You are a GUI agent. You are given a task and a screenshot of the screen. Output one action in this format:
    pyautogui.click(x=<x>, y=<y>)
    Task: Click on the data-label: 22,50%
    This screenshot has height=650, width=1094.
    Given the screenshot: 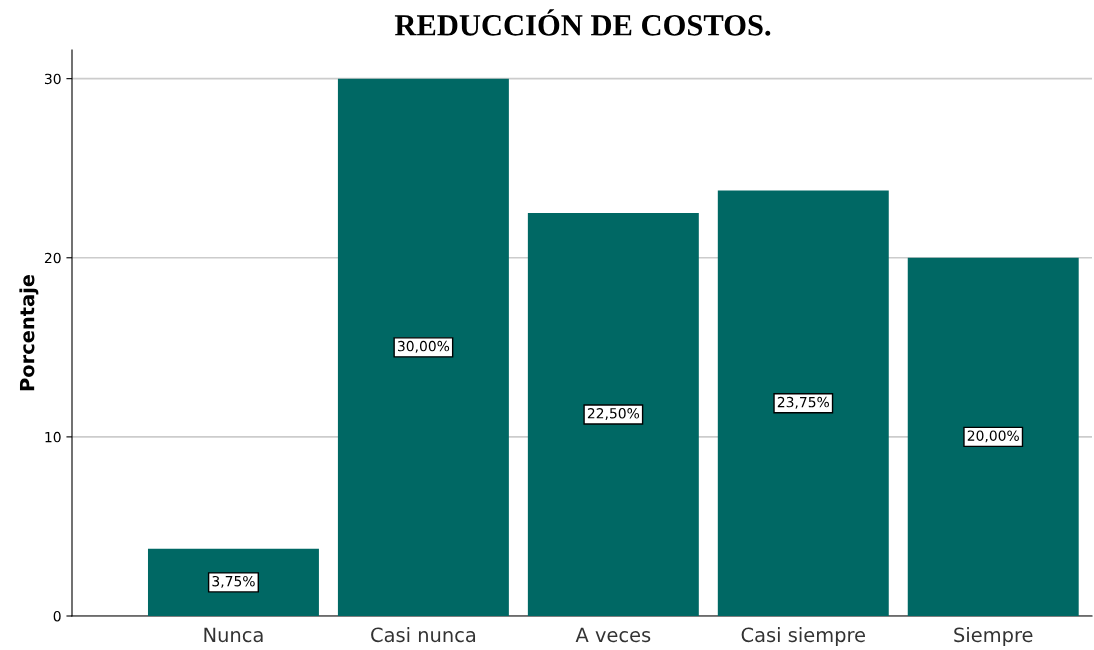 What is the action you would take?
    pyautogui.click(x=613, y=414)
    